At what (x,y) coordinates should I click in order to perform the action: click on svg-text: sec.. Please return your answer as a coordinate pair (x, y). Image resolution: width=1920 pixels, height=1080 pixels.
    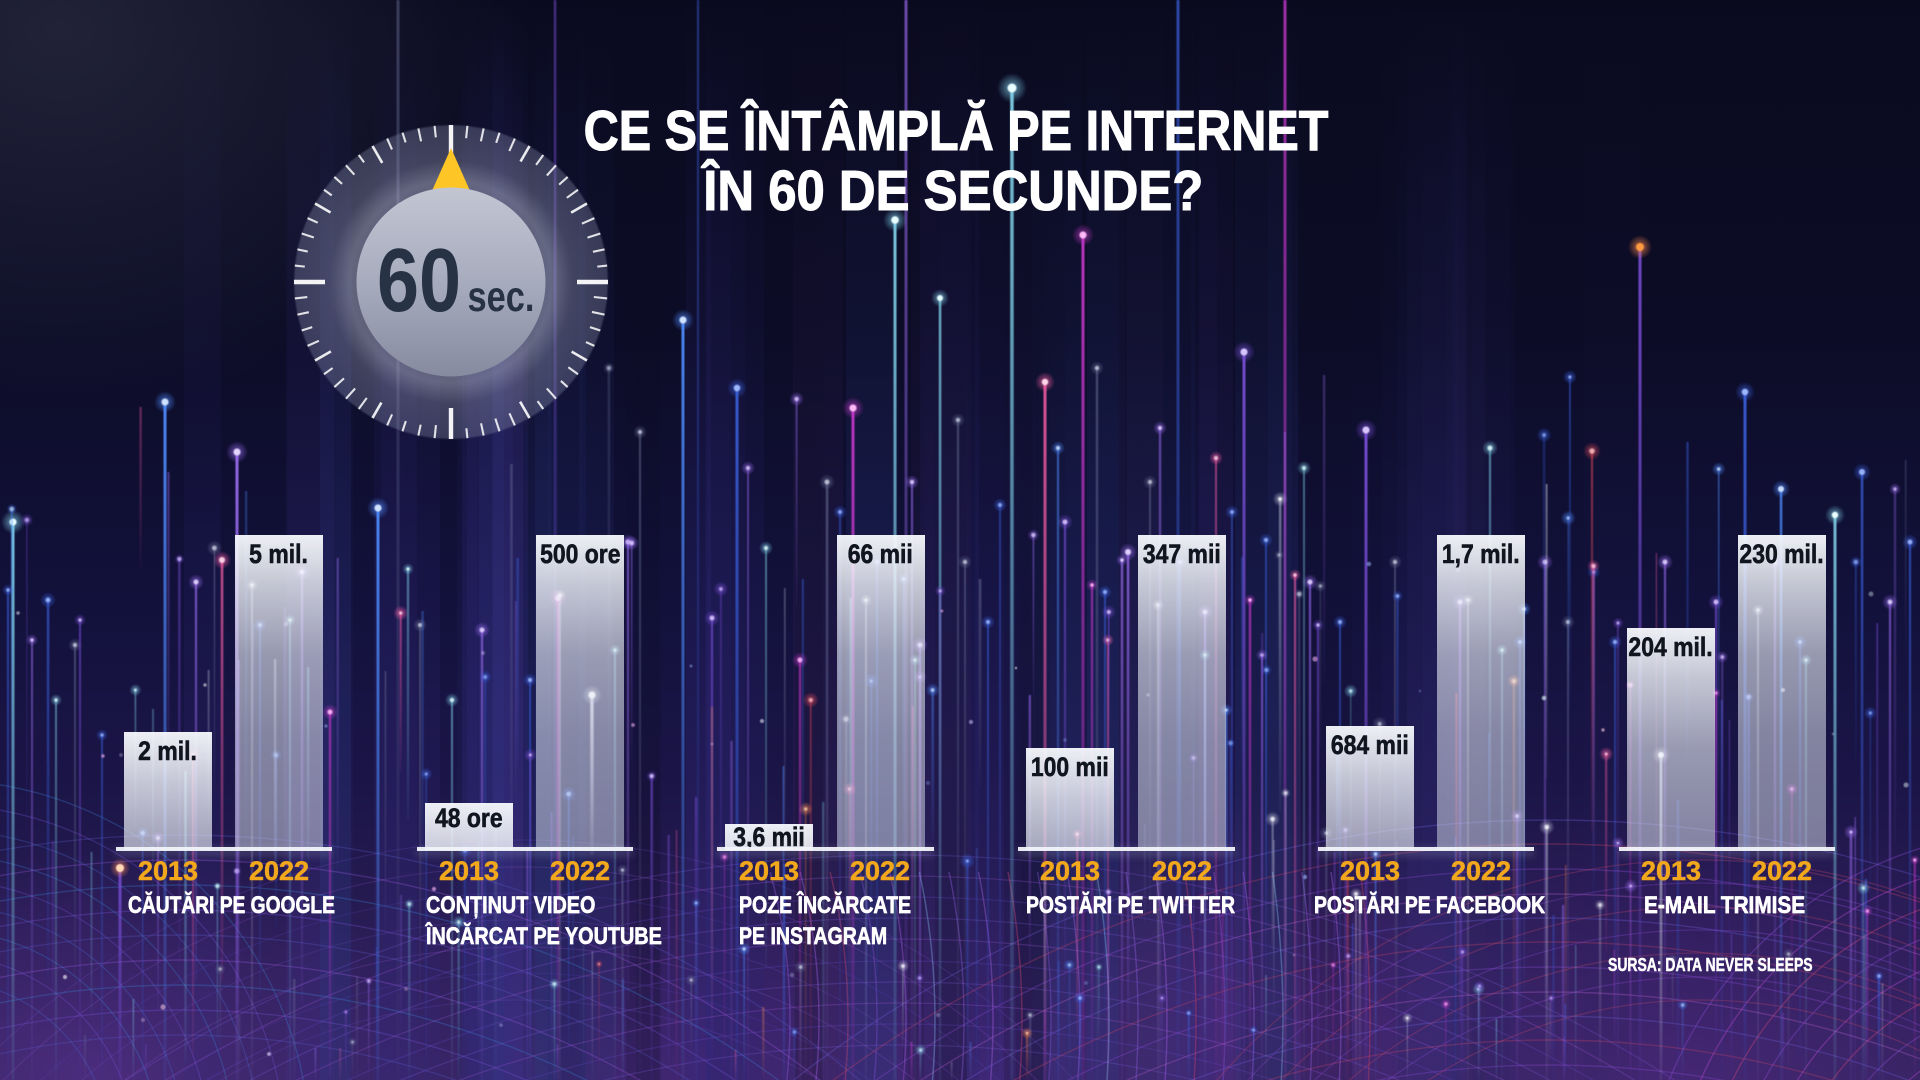
    Looking at the image, I should click on (501, 296).